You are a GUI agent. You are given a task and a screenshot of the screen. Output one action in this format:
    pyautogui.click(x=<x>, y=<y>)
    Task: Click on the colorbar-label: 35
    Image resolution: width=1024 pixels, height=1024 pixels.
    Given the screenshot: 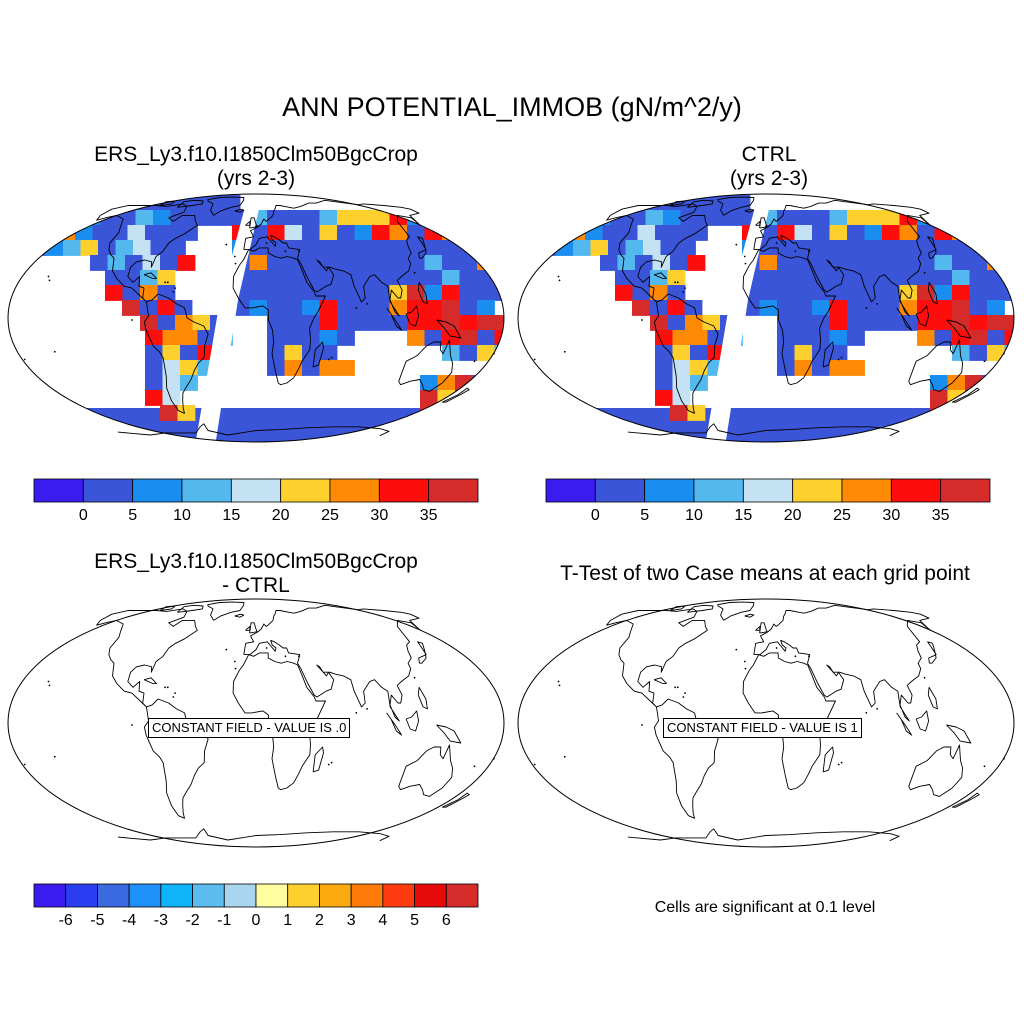 What is the action you would take?
    pyautogui.click(x=941, y=515)
    